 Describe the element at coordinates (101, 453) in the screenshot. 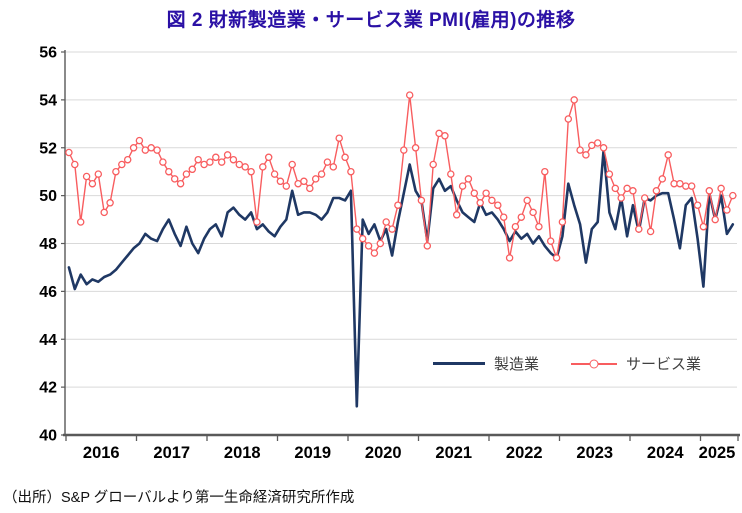

I see `x-tick-label-2016: 2016` at that location.